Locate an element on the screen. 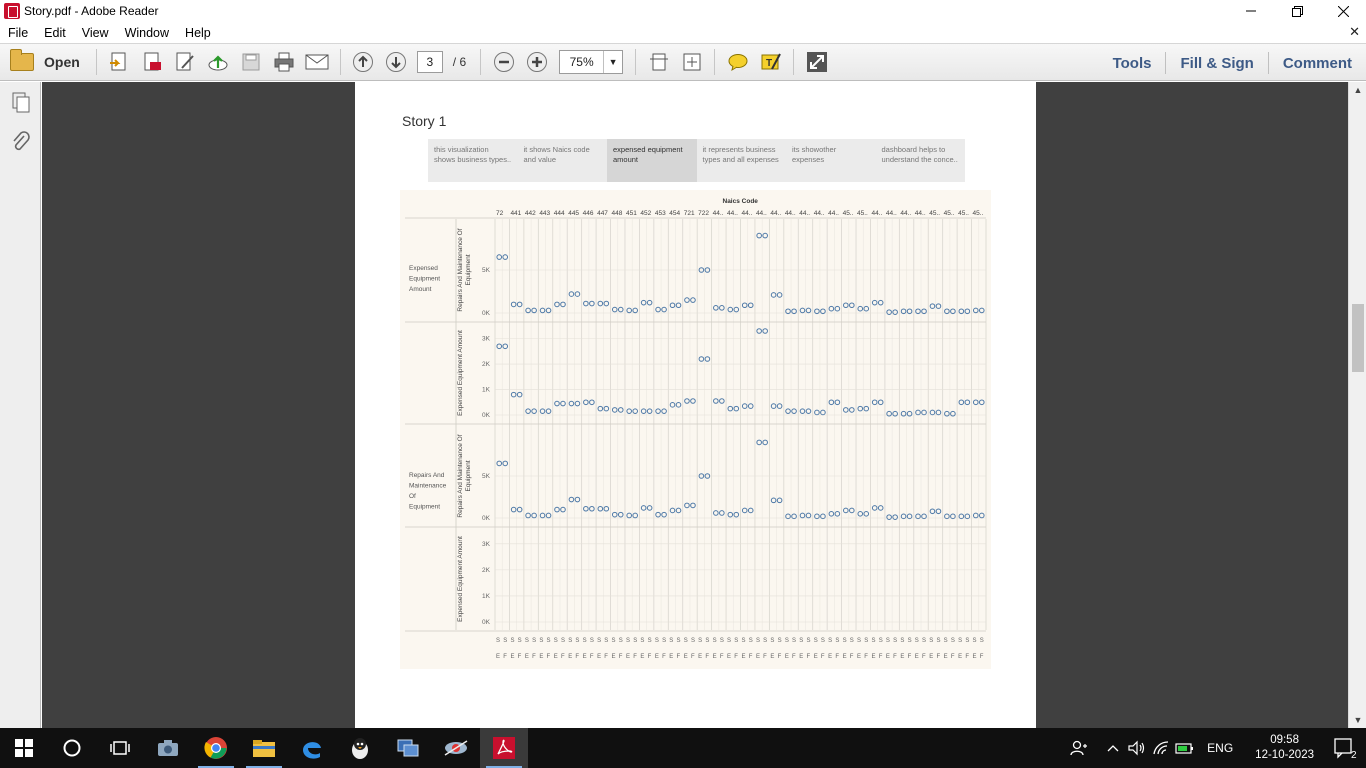 This screenshot has height=768, width=1366. people-icon is located at coordinates (1079, 748).